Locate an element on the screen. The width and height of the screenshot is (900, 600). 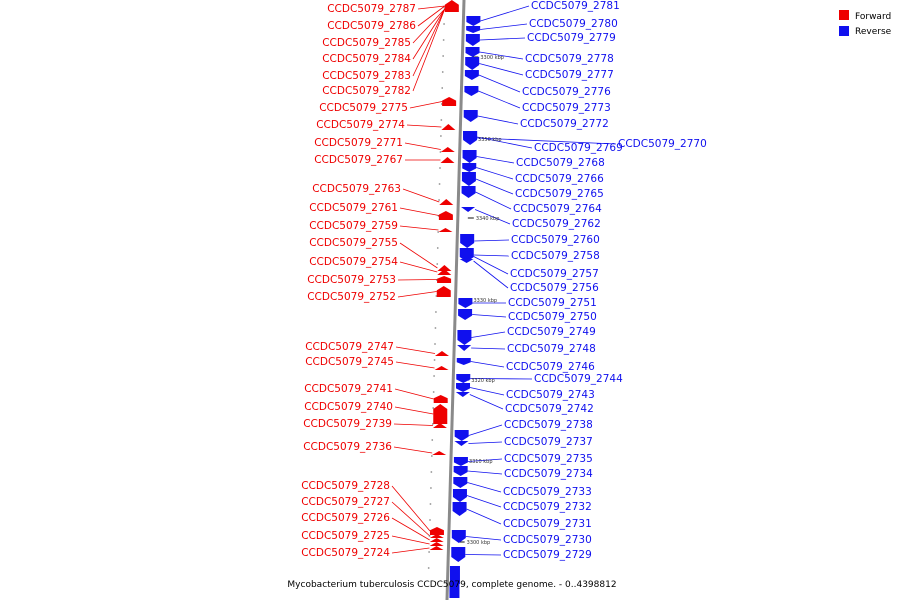
gene-label-reverse: CCDC5079_2748 is located at coordinates (551, 349).